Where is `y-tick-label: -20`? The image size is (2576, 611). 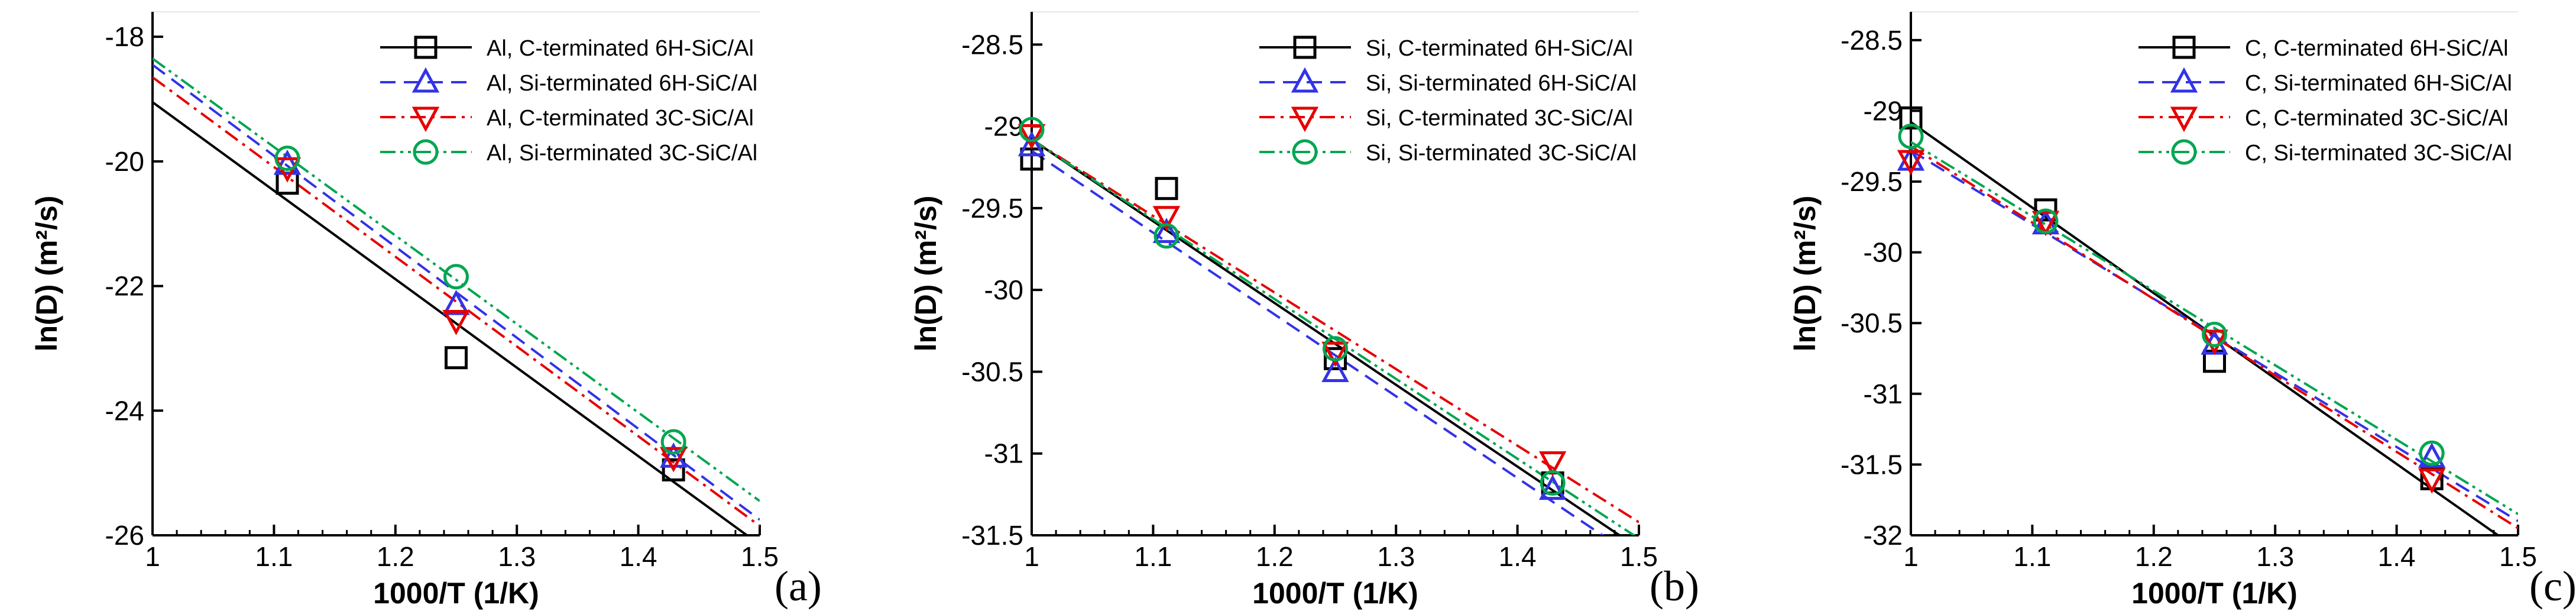
y-tick-label: -20 is located at coordinates (124, 161).